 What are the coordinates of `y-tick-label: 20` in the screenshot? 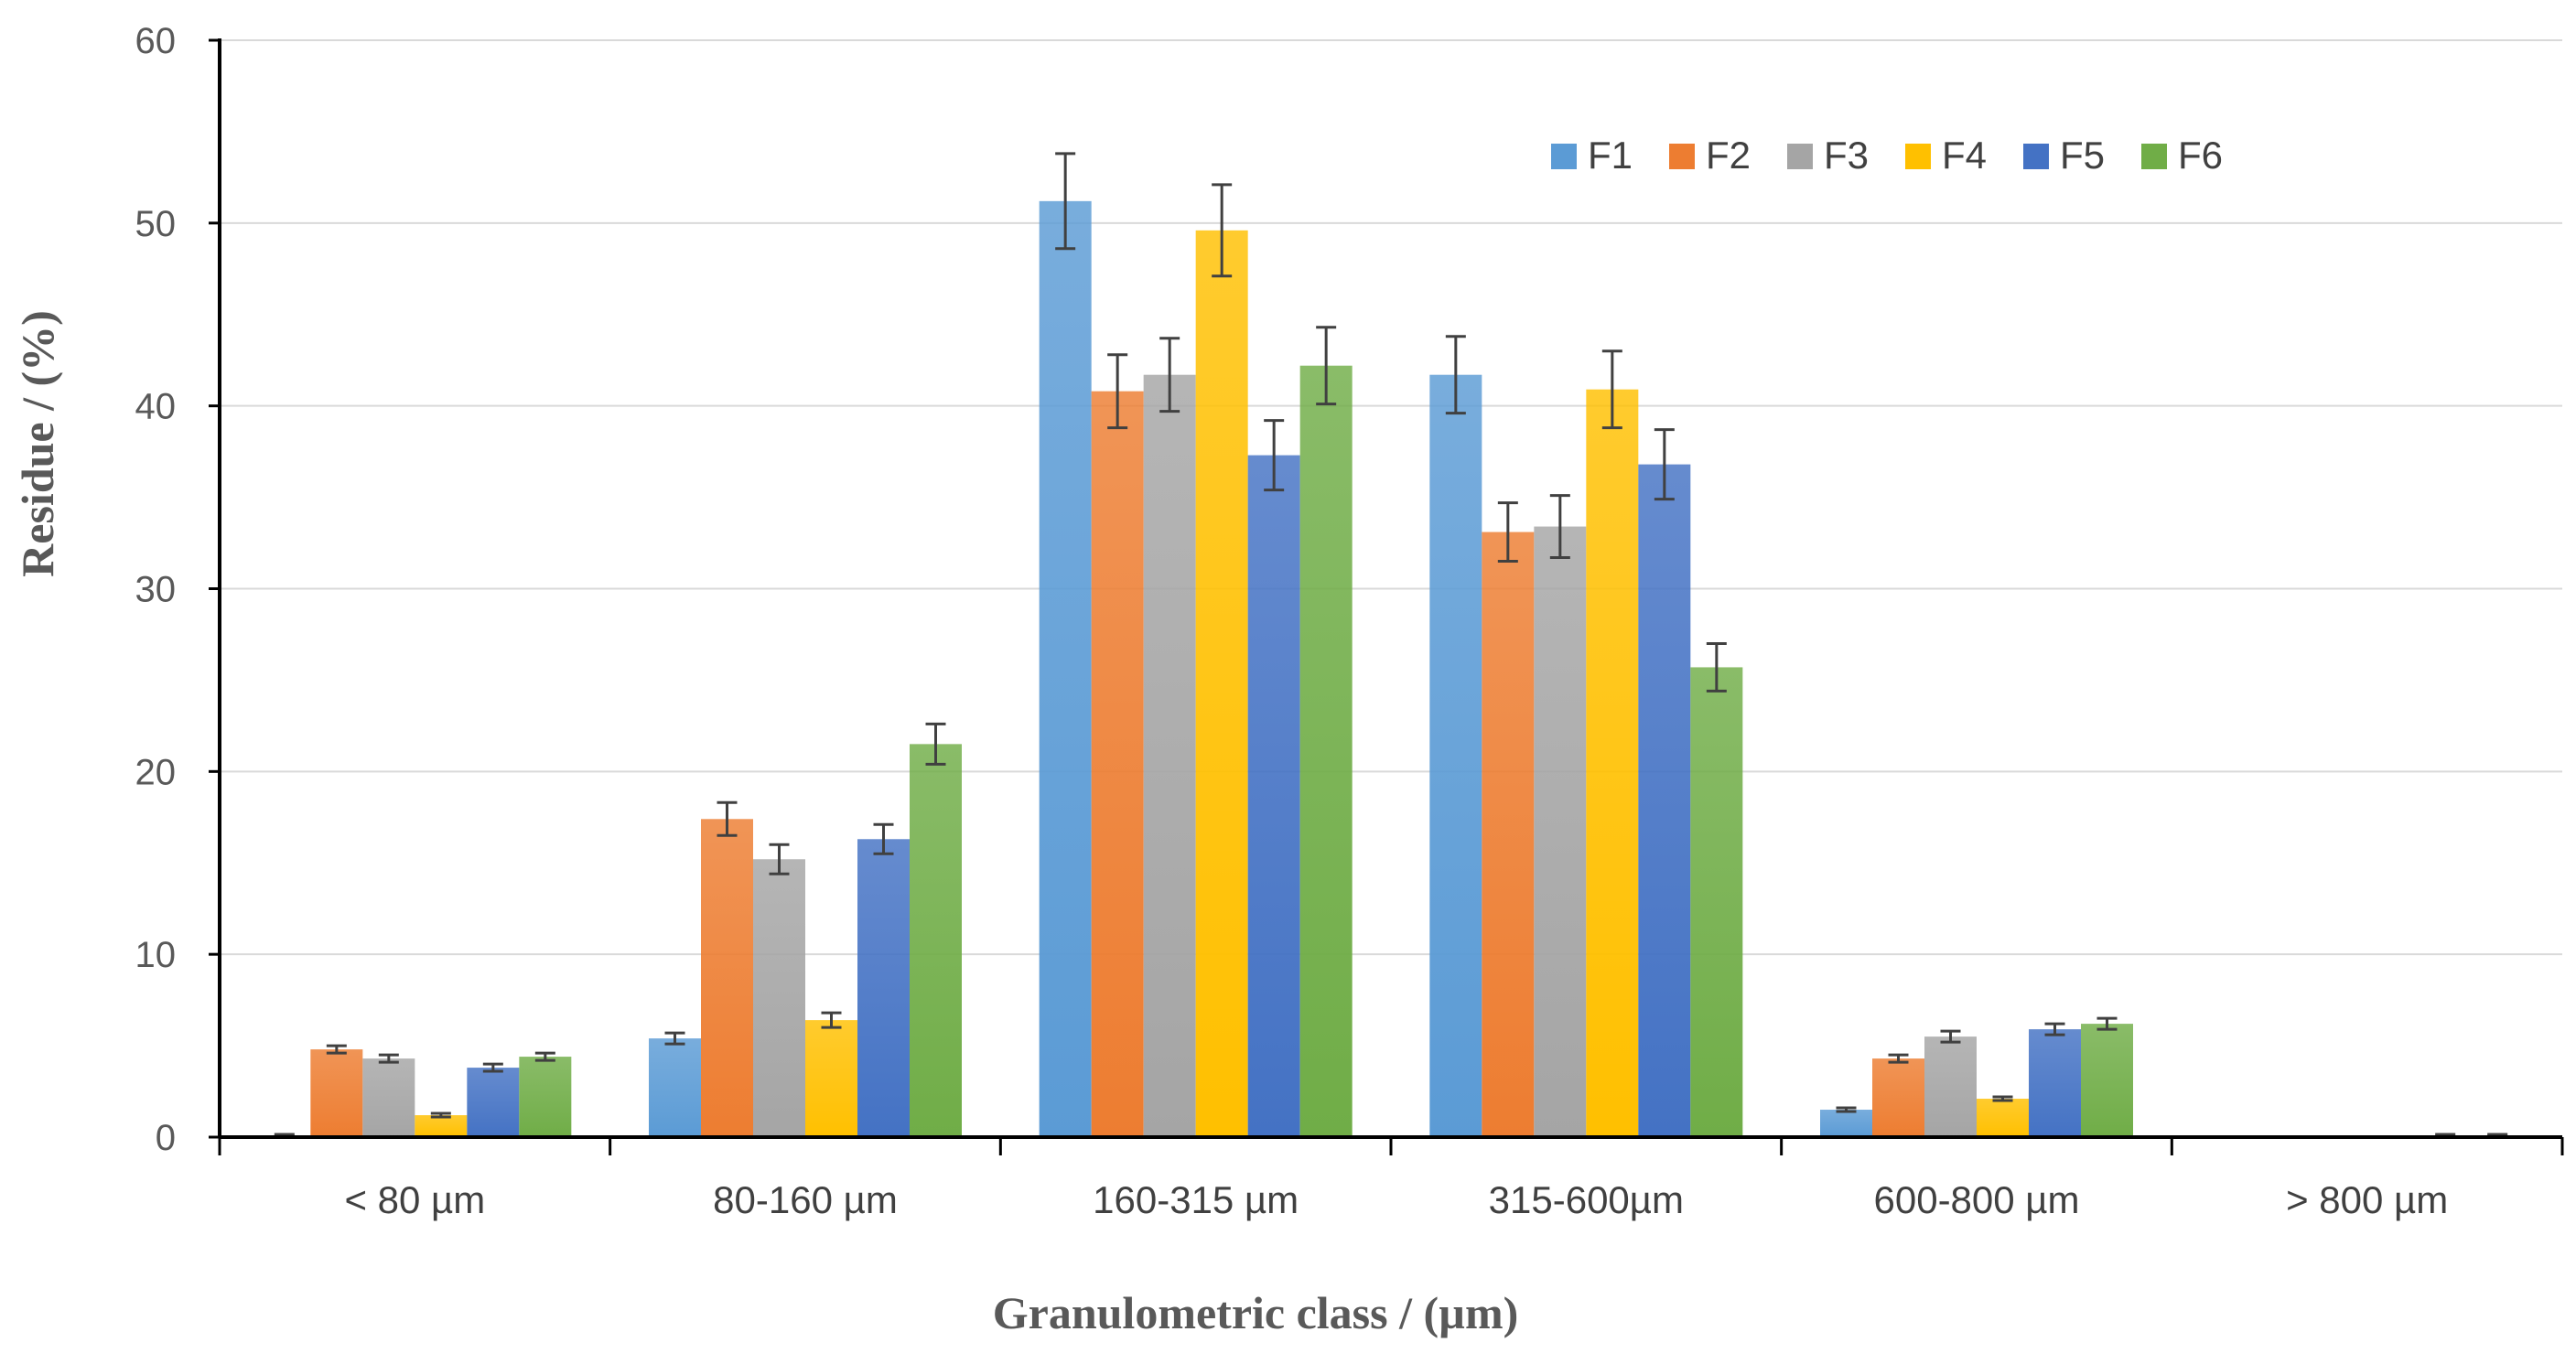 It's located at (156, 772).